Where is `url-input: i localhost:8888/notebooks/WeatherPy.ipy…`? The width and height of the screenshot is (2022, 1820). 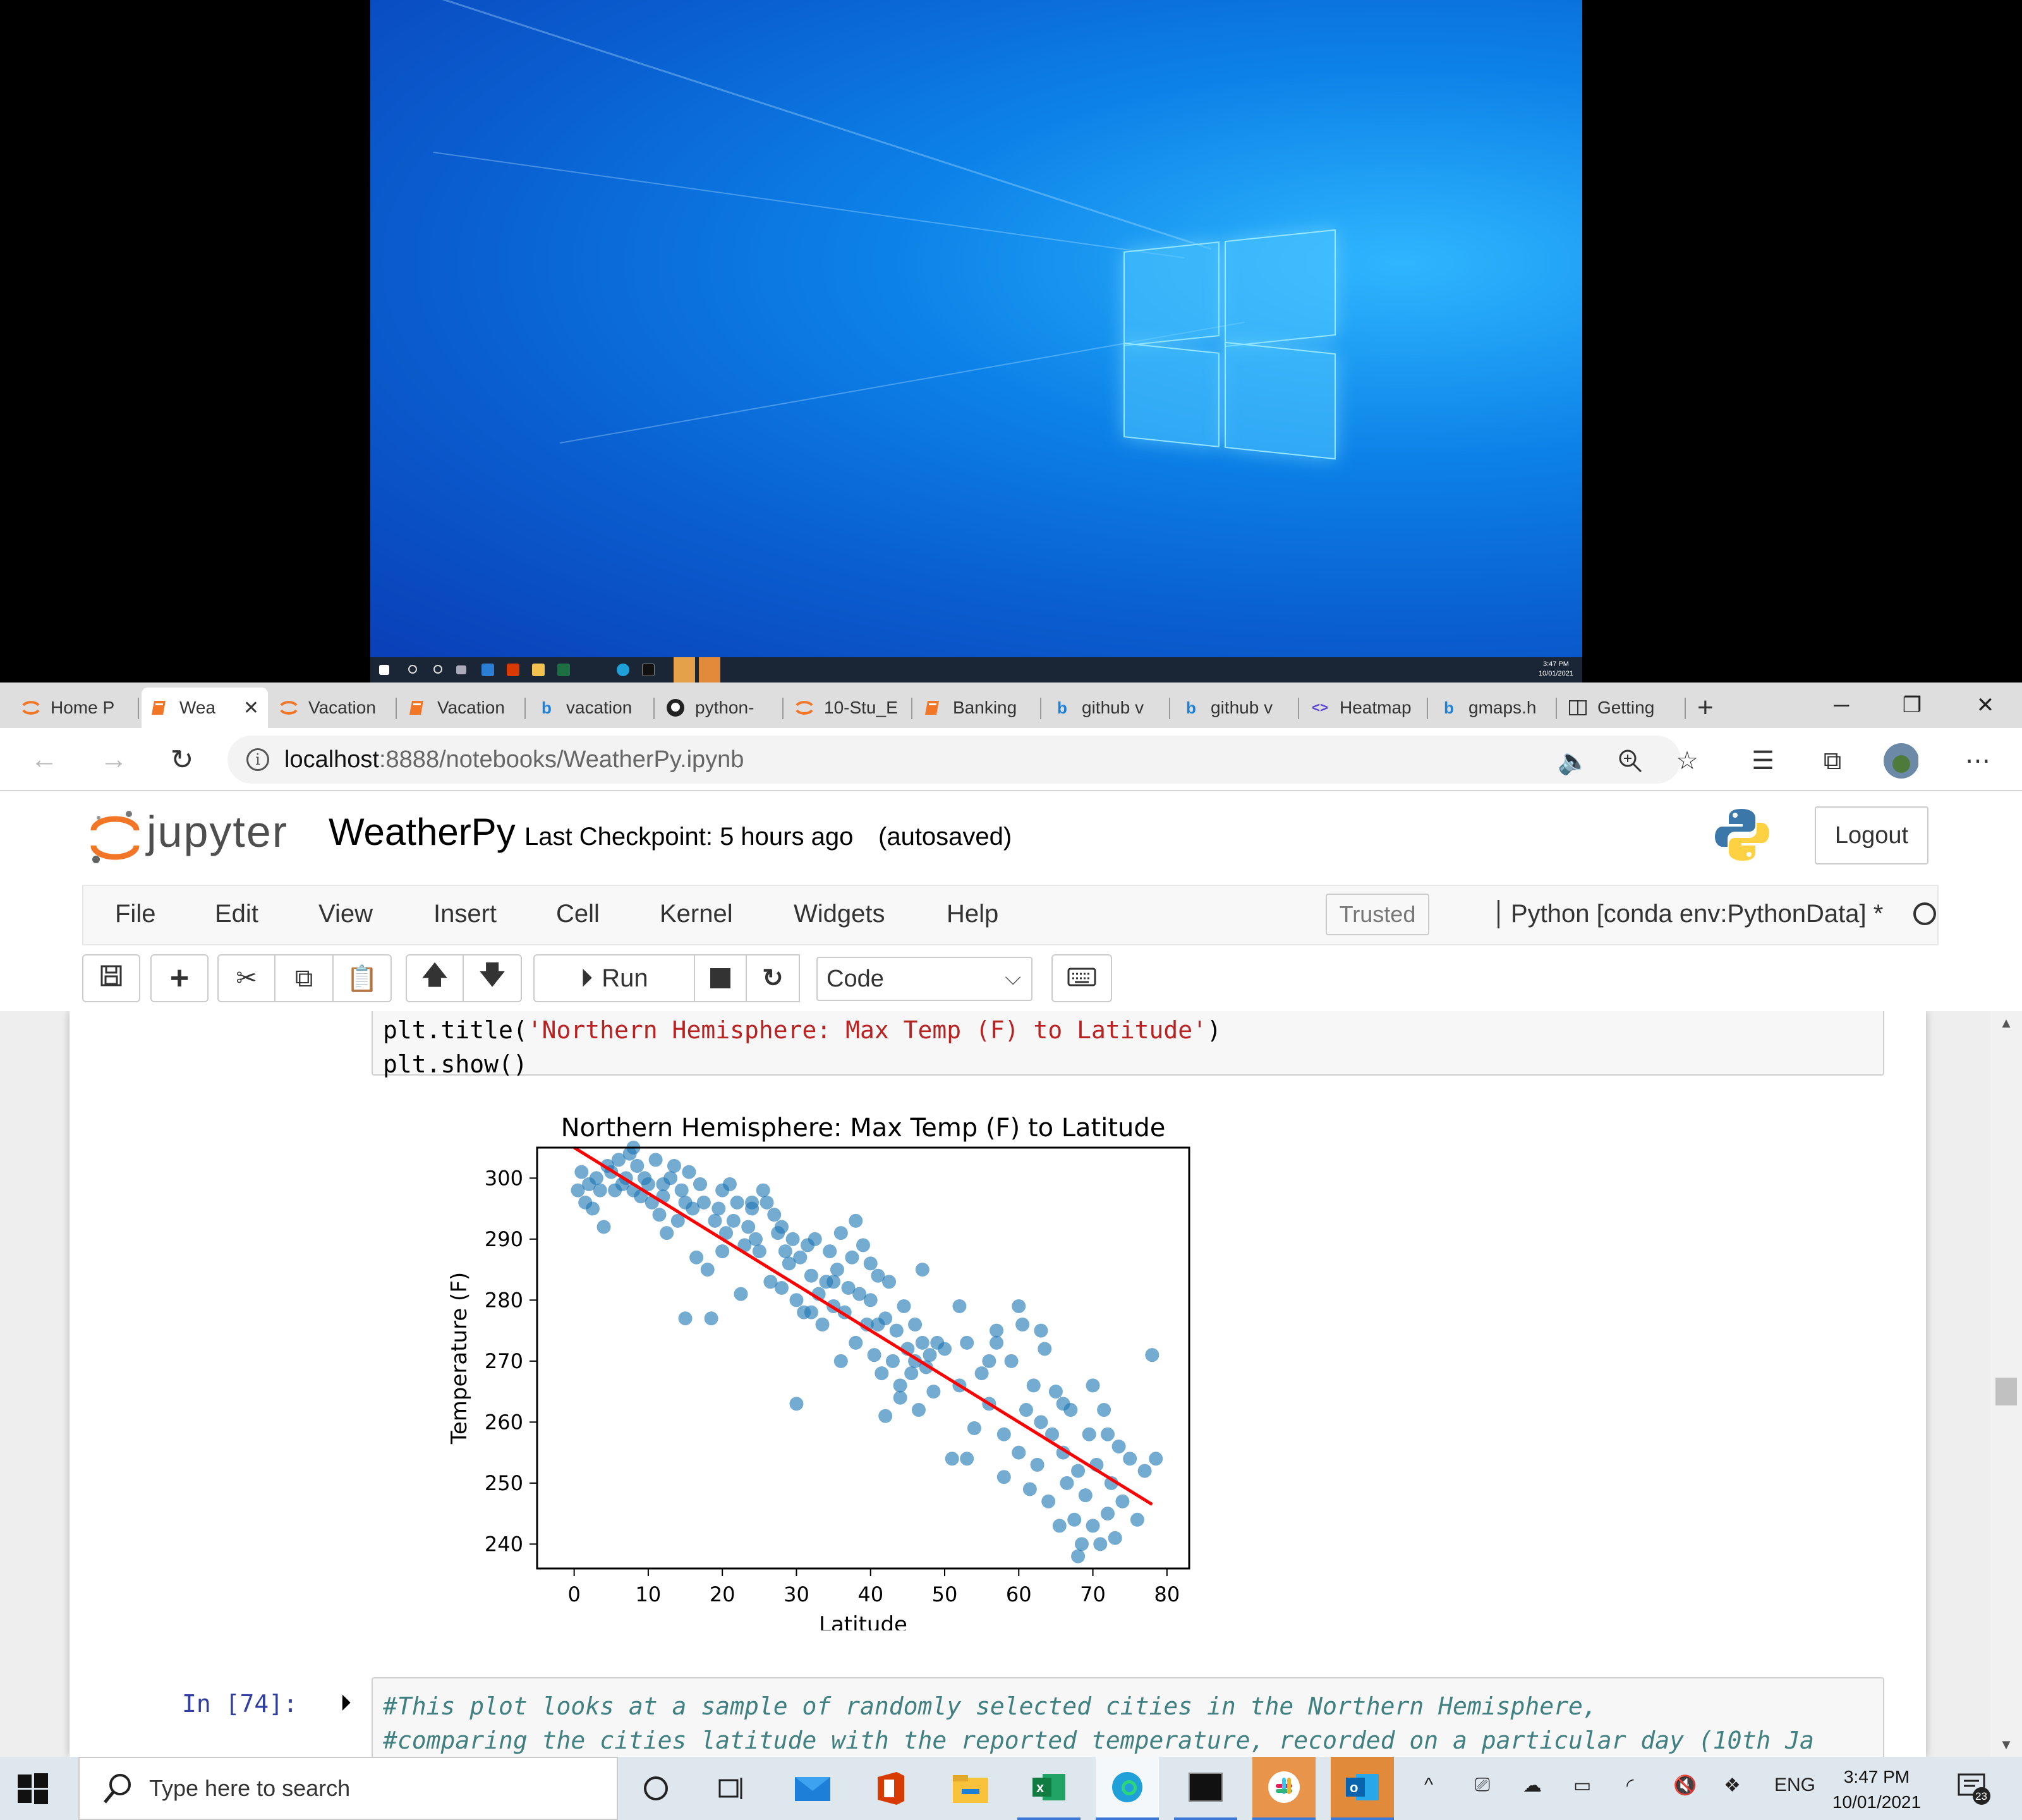
url-input: i localhost:8888/notebooks/WeatherPy.ipy… is located at coordinates (954, 760).